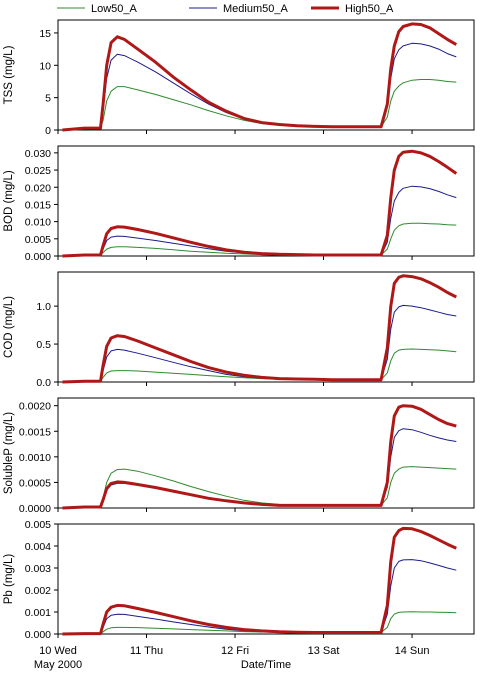 This screenshot has width=499, height=677. I want to click on y-tick-label: 15, so click(45, 34).